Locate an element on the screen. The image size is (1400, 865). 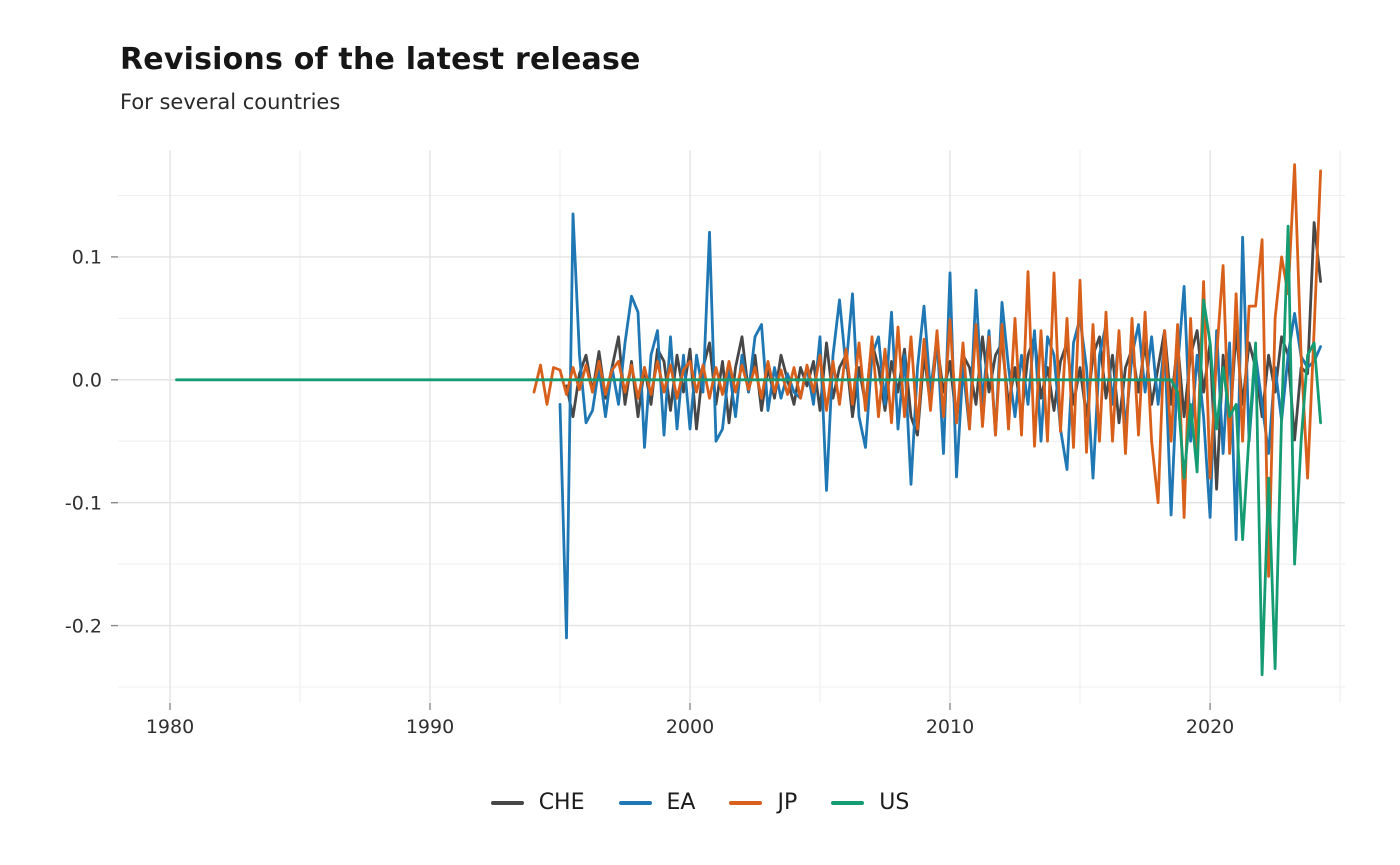
y-axis-tick-label: 0.1 is located at coordinates (87, 258).